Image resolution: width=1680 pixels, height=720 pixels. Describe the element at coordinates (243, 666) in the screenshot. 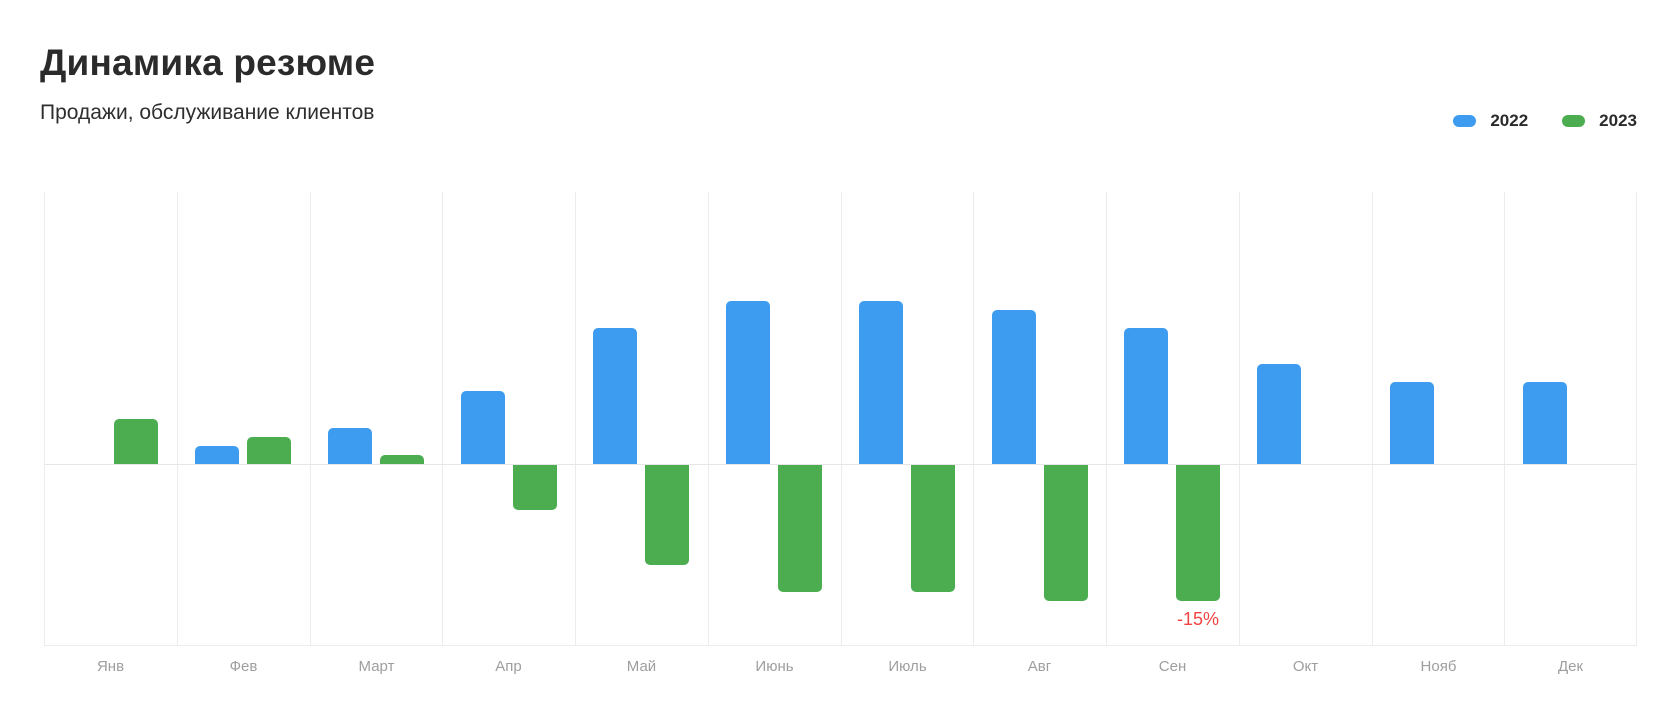

I see `x-axis-label-Фев: Фев` at that location.